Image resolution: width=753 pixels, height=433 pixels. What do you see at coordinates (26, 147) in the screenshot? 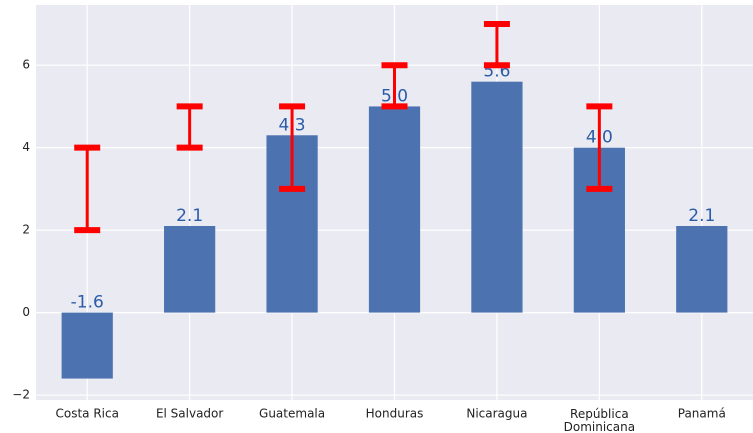
I see `y-tick-label: 4` at bounding box center [26, 147].